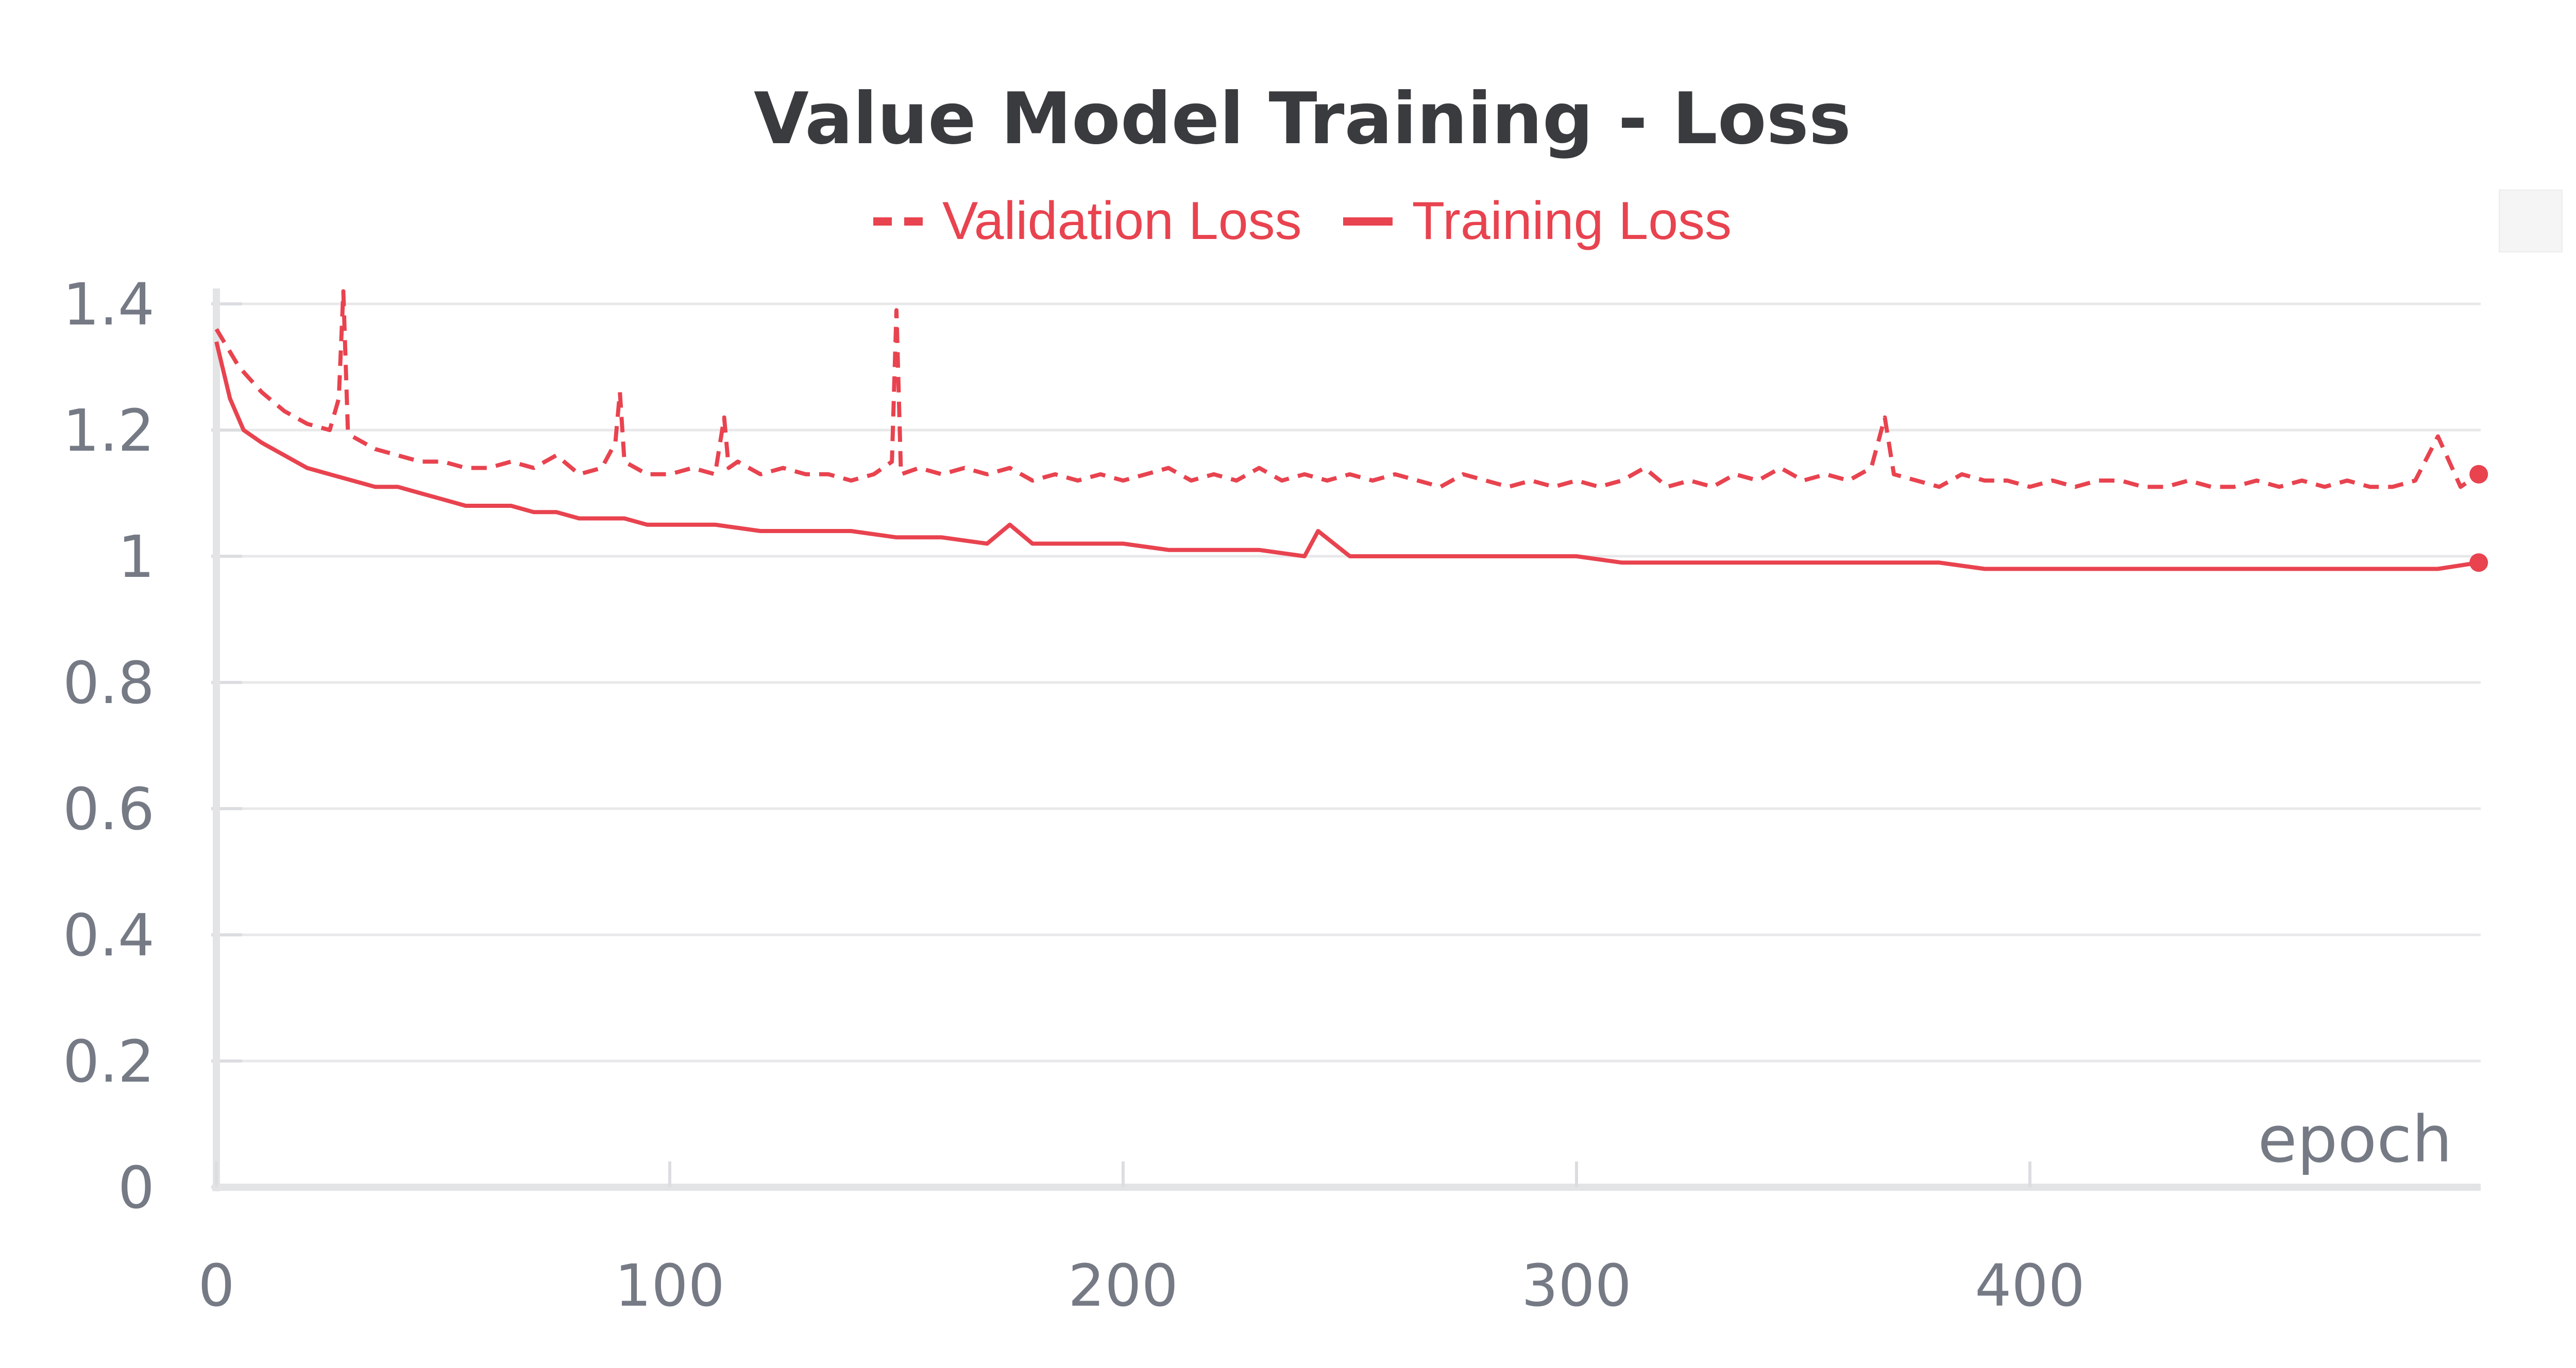 This screenshot has width=2576, height=1368. Describe the element at coordinates (109, 809) in the screenshot. I see `y-tick-label: 0.6` at that location.